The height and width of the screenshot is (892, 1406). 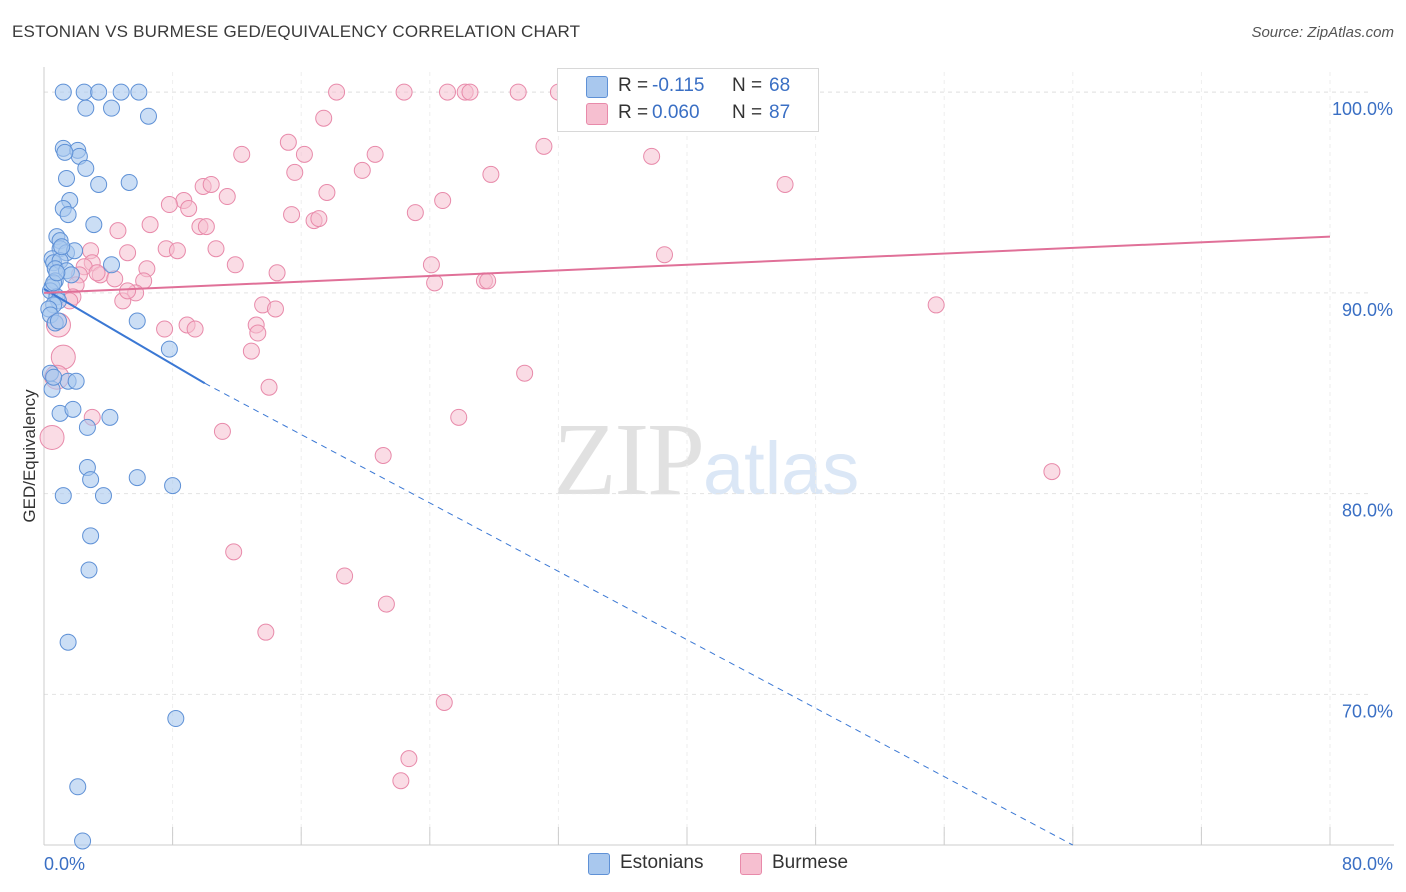 What do you see at coordinates (597, 114) in the screenshot?
I see `burmese-swatch` at bounding box center [597, 114].